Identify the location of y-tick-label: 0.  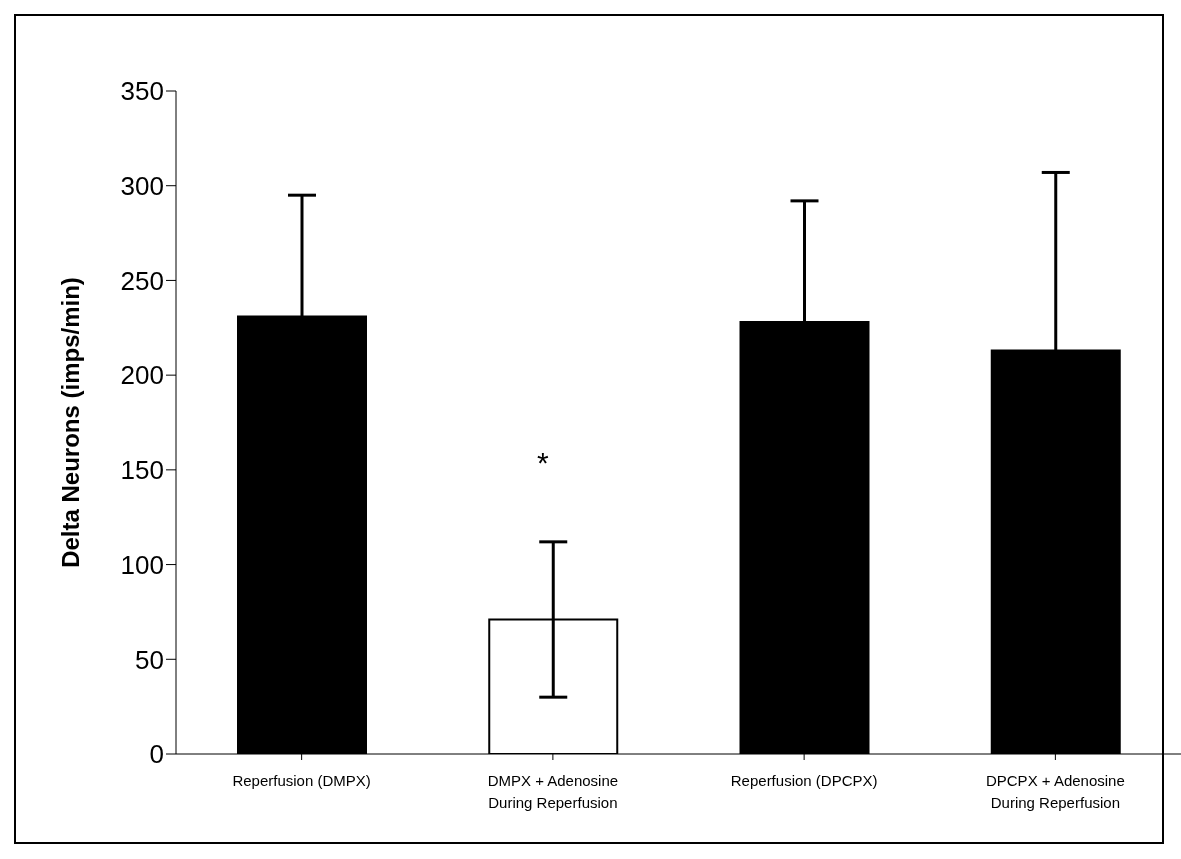
(156, 754).